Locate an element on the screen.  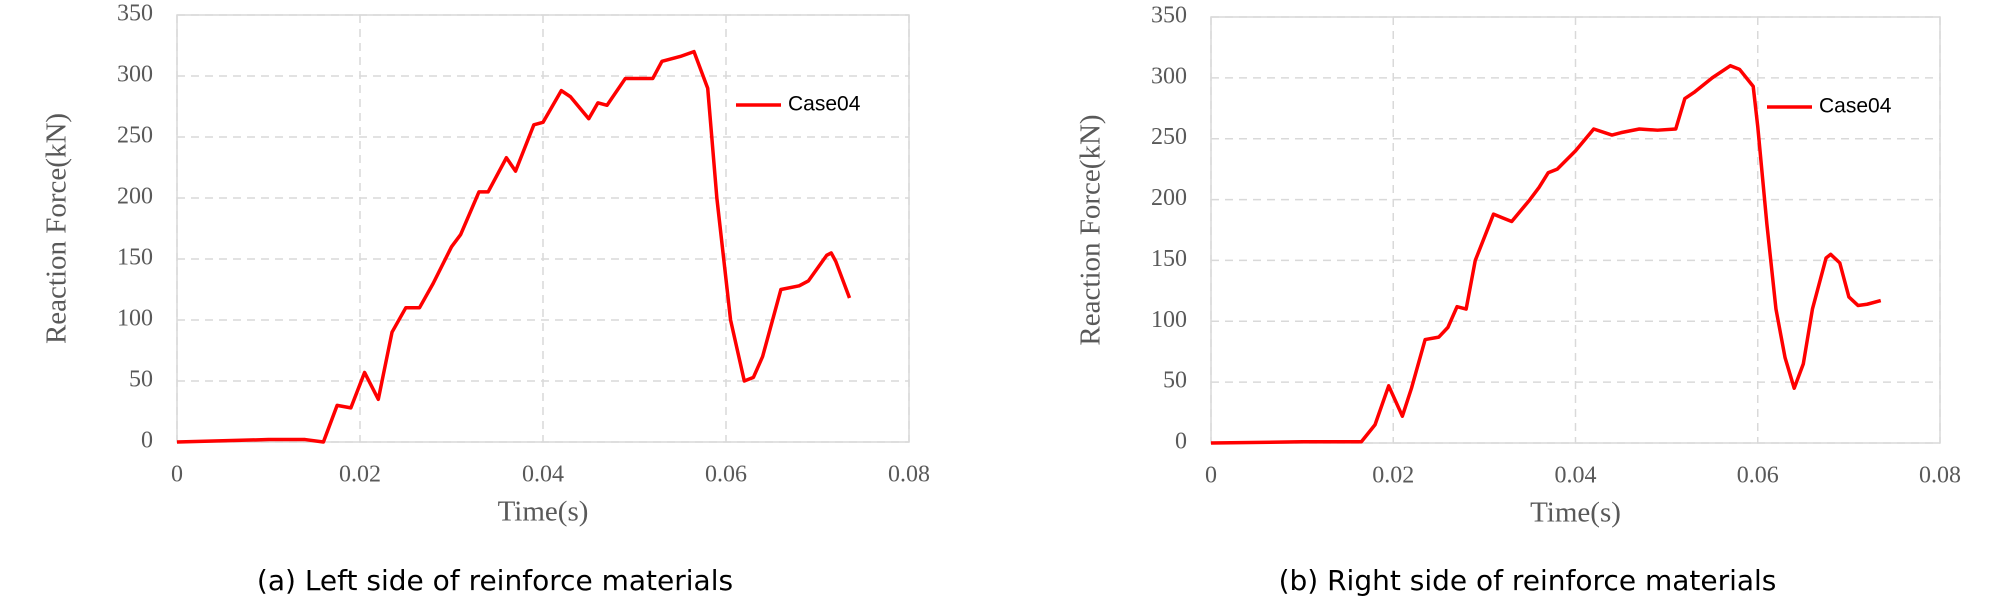
caption: (b) Right side of reinforce materials is located at coordinates (1528, 580).